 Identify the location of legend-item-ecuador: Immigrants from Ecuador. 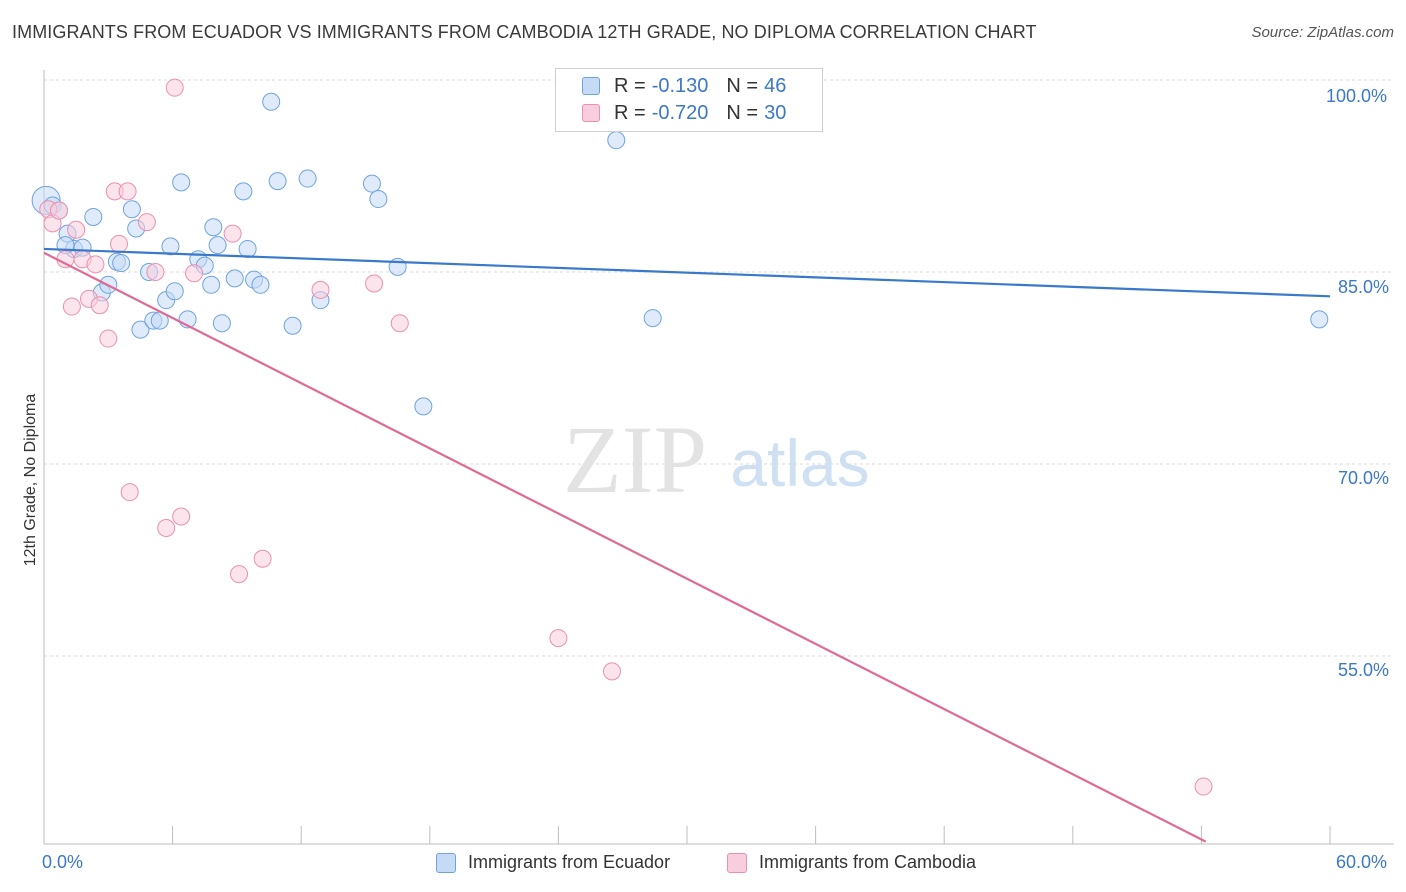
(553, 862).